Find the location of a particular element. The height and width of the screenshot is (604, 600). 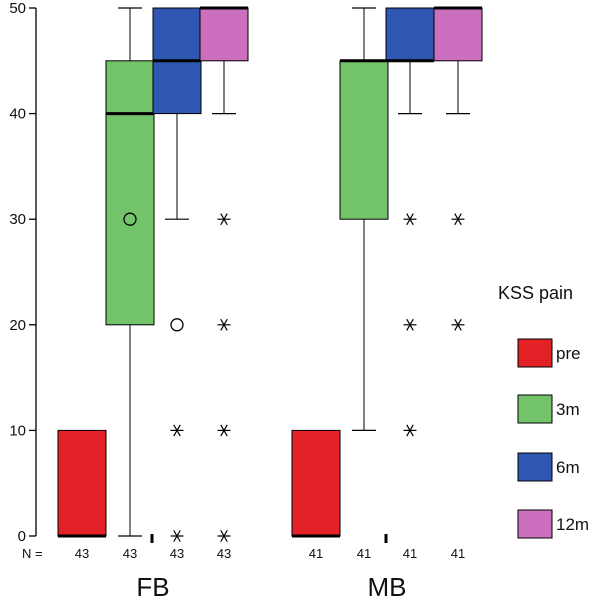

y-tick-label: 30 is located at coordinates (17, 219).